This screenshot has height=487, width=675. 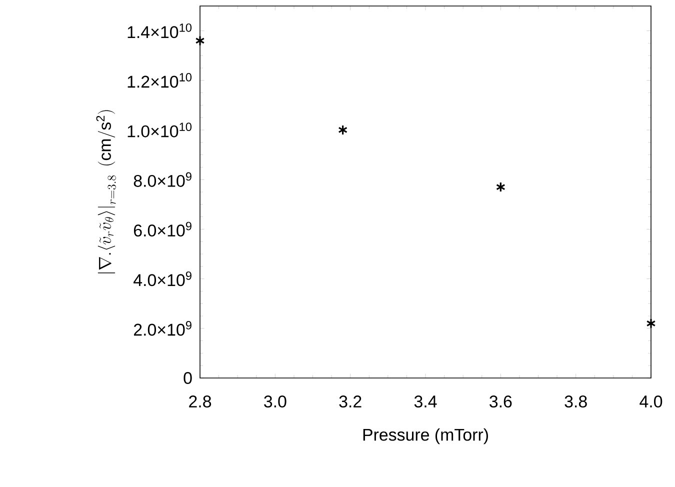 What do you see at coordinates (188, 378) in the screenshot?
I see `y-tick-label: 0` at bounding box center [188, 378].